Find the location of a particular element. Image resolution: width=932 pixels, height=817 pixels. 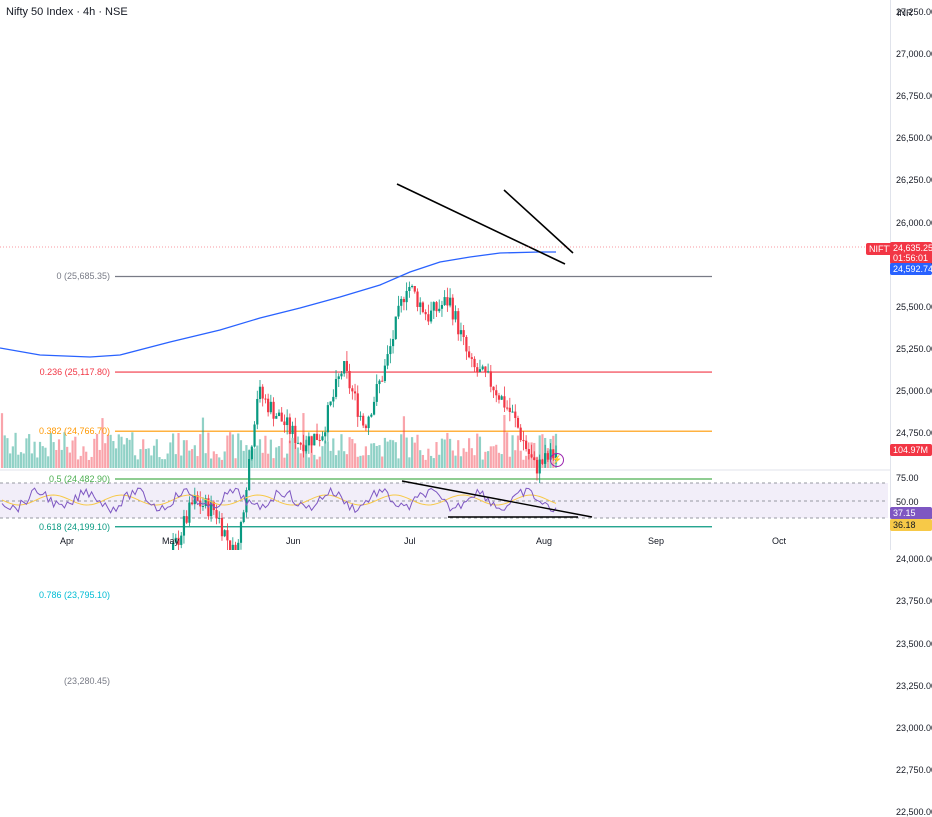

rsi-line is located at coordinates (279, 500).